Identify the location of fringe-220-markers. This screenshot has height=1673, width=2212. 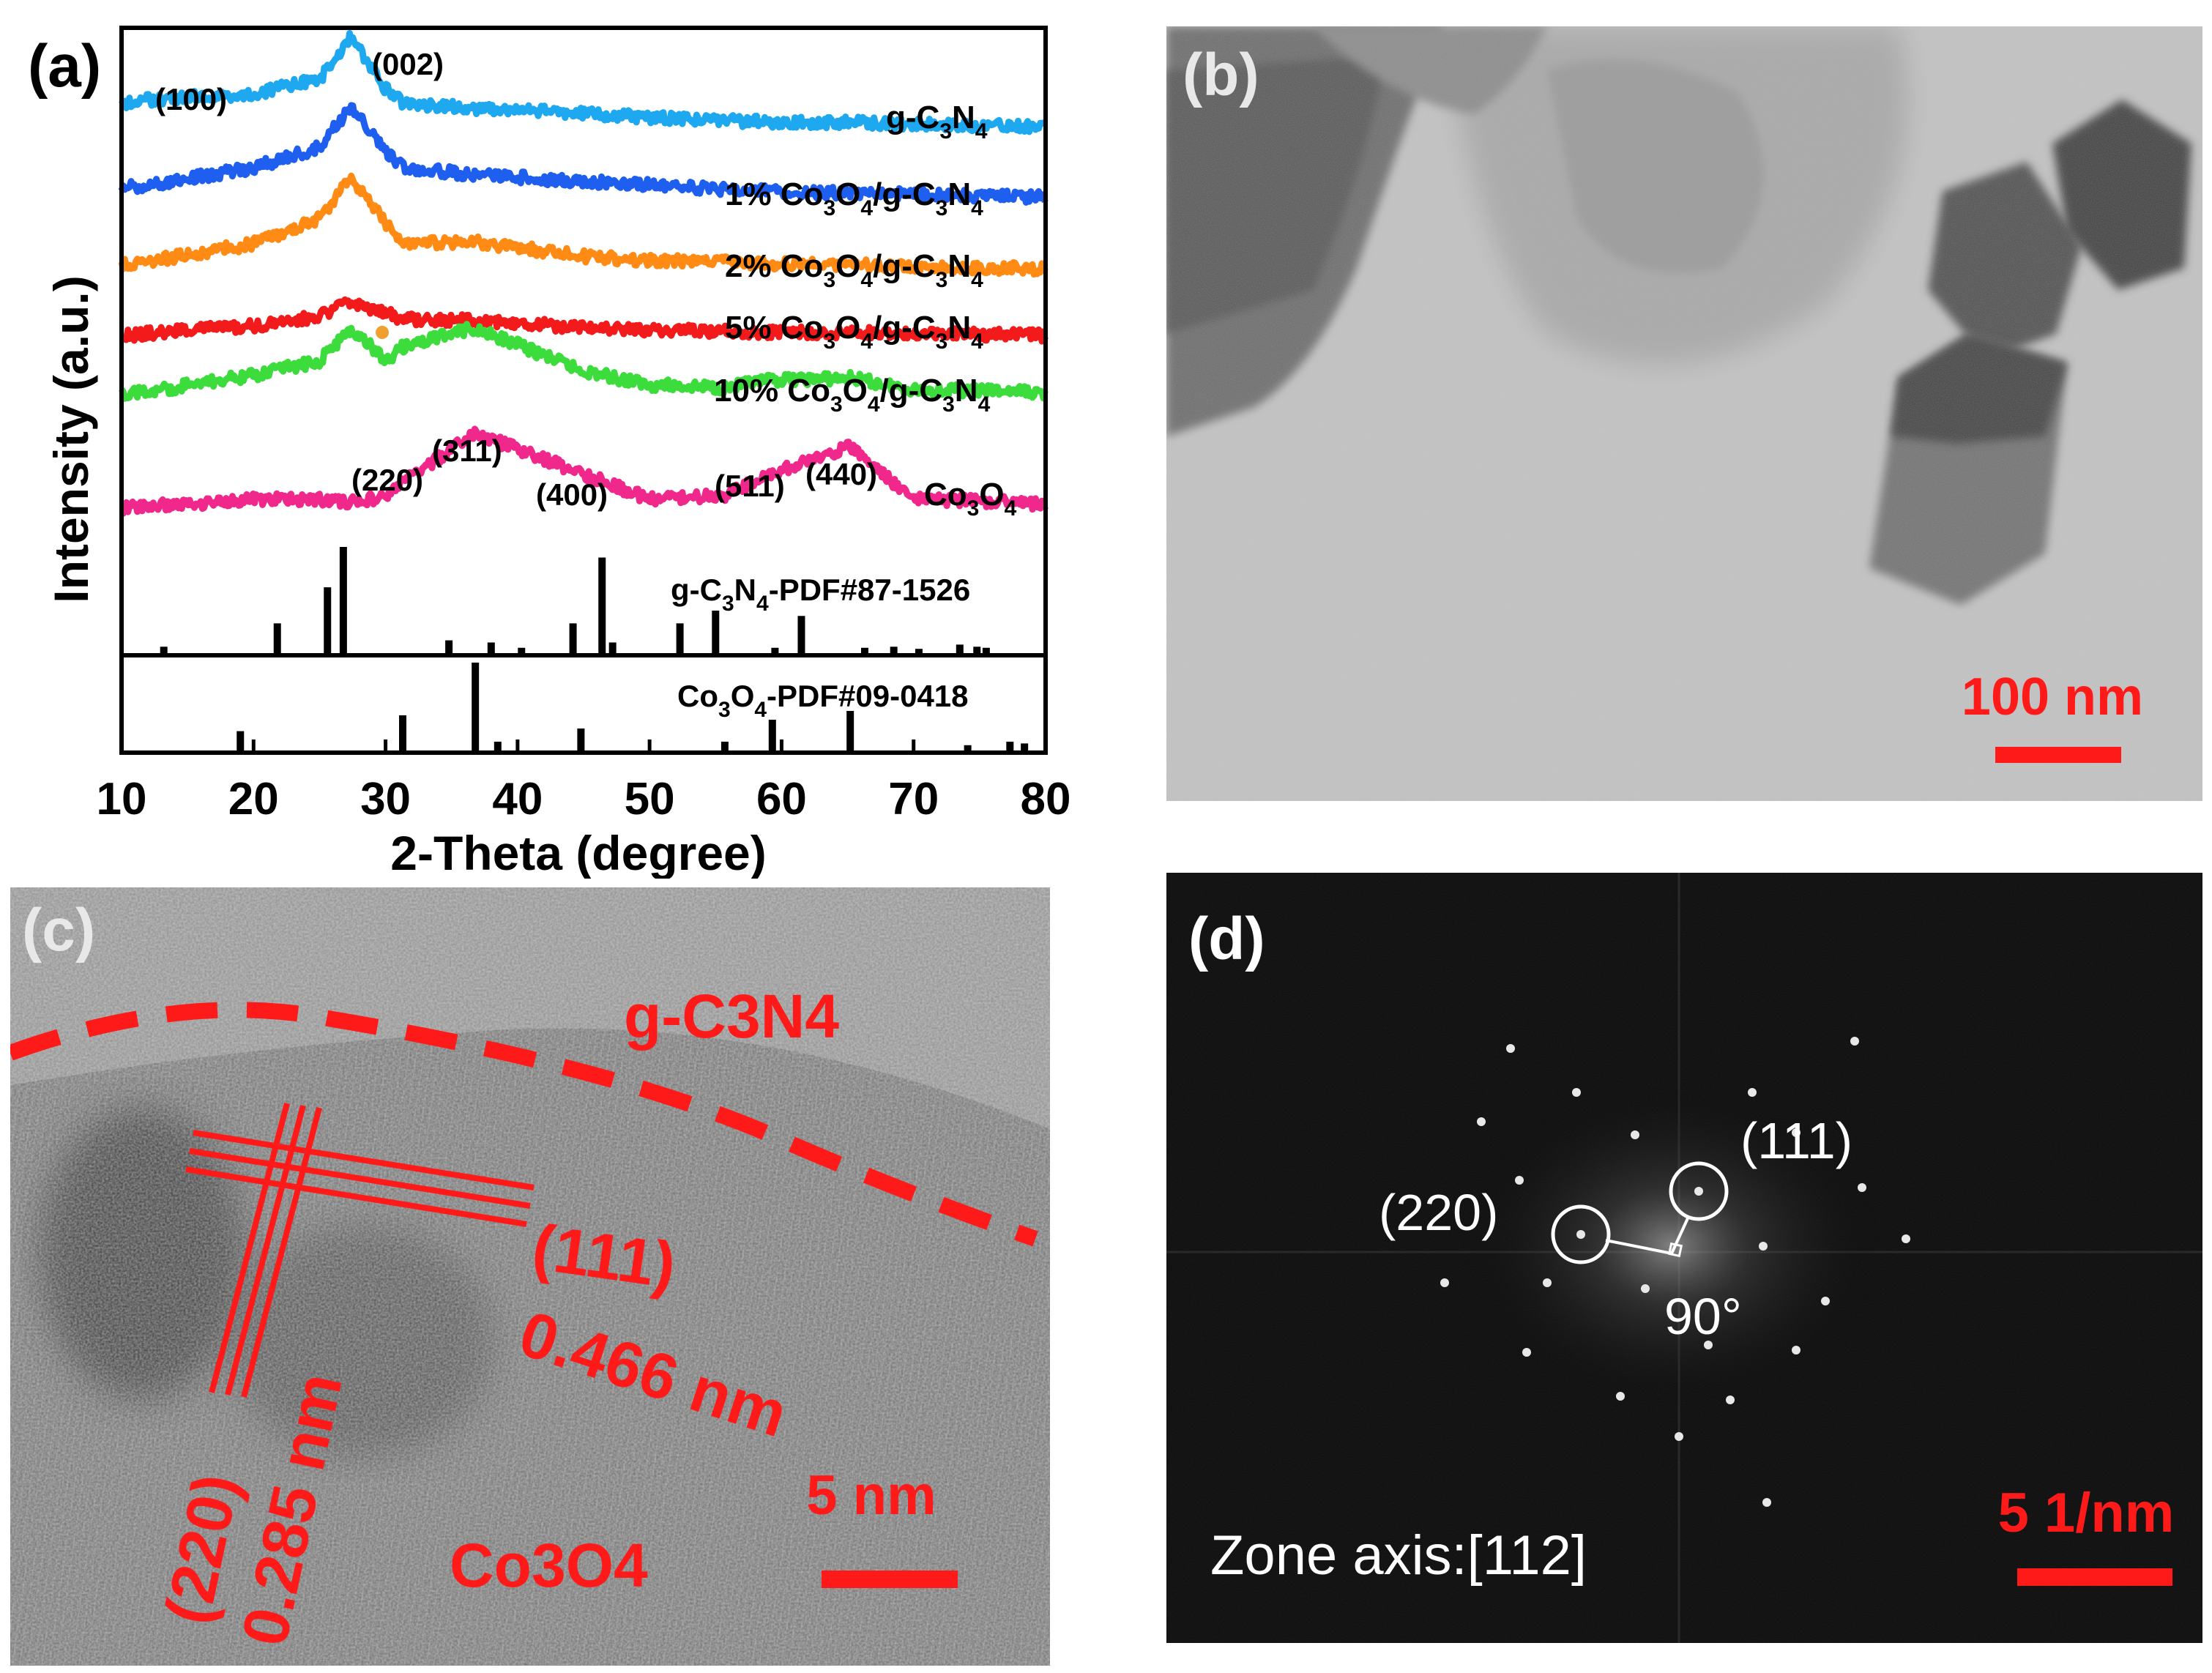
(265, 1250).